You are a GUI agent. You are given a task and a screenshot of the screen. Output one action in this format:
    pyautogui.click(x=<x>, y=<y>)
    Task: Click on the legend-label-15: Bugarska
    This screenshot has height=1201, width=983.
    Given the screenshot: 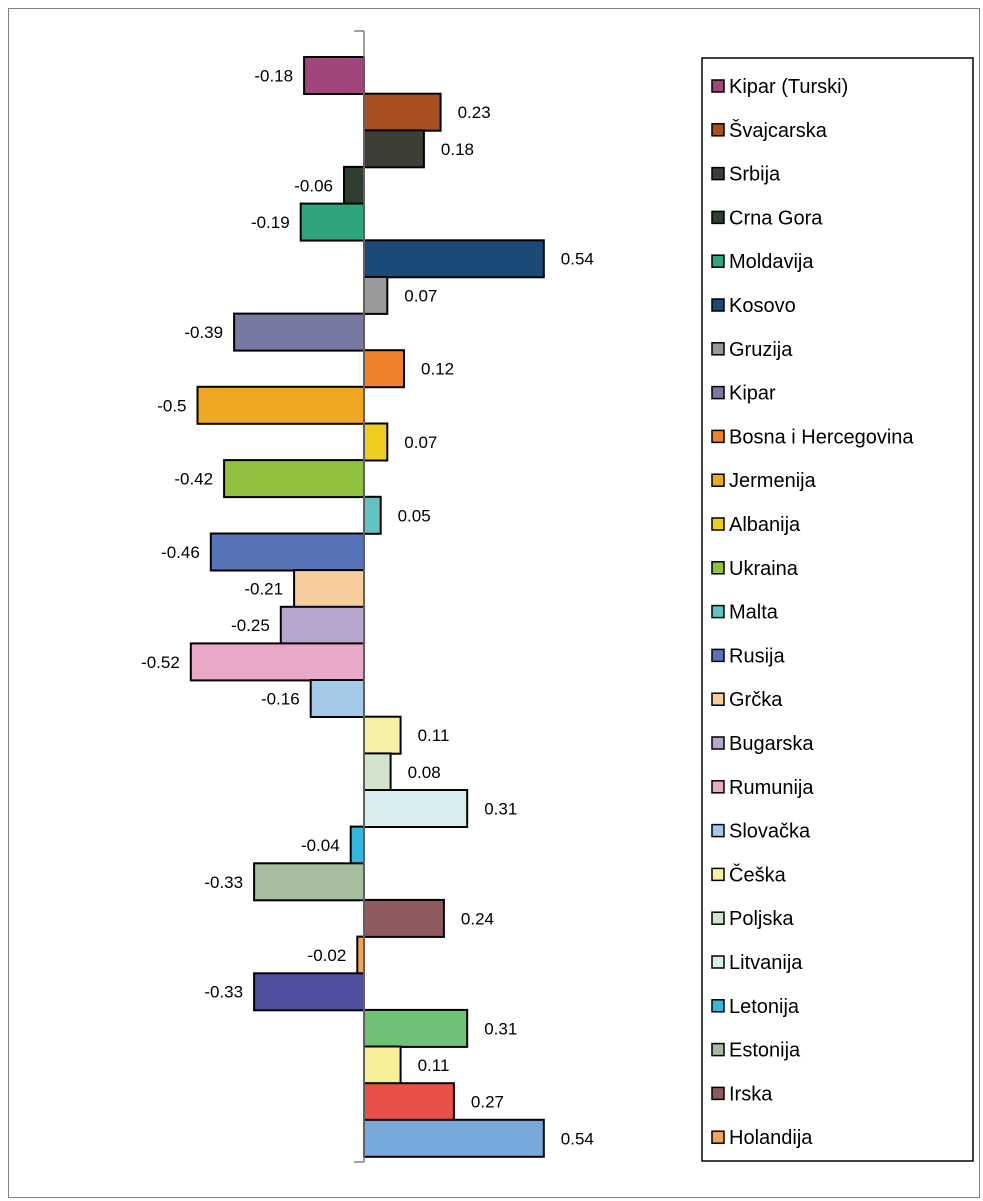 What is the action you would take?
    pyautogui.click(x=771, y=744)
    